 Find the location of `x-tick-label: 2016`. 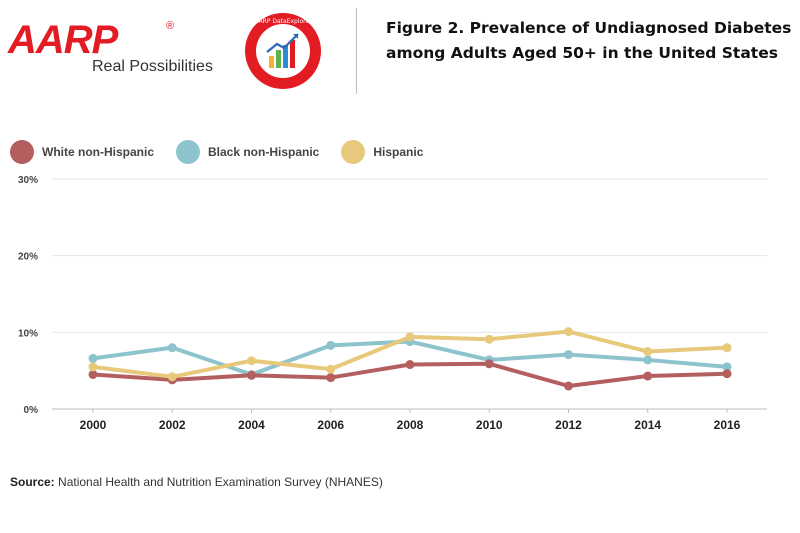

x-tick-label: 2016 is located at coordinates (727, 425).